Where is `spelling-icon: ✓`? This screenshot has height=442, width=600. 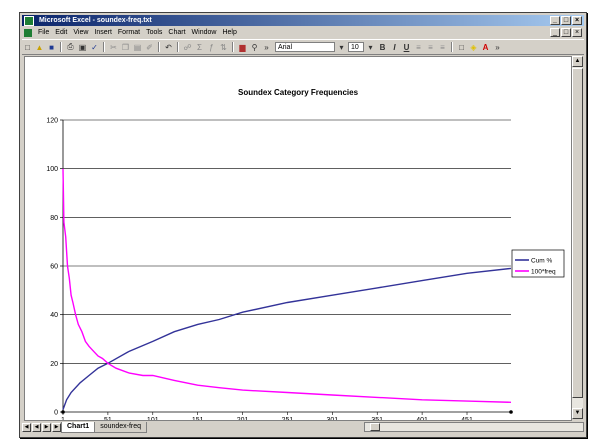
spelling-icon: ✓ is located at coordinates (94, 47).